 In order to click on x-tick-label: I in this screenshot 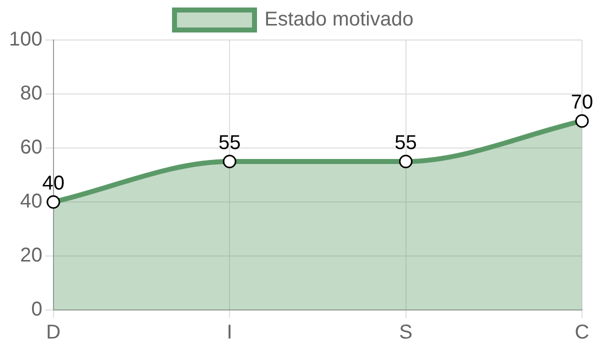, I will do `click(229, 333)`.